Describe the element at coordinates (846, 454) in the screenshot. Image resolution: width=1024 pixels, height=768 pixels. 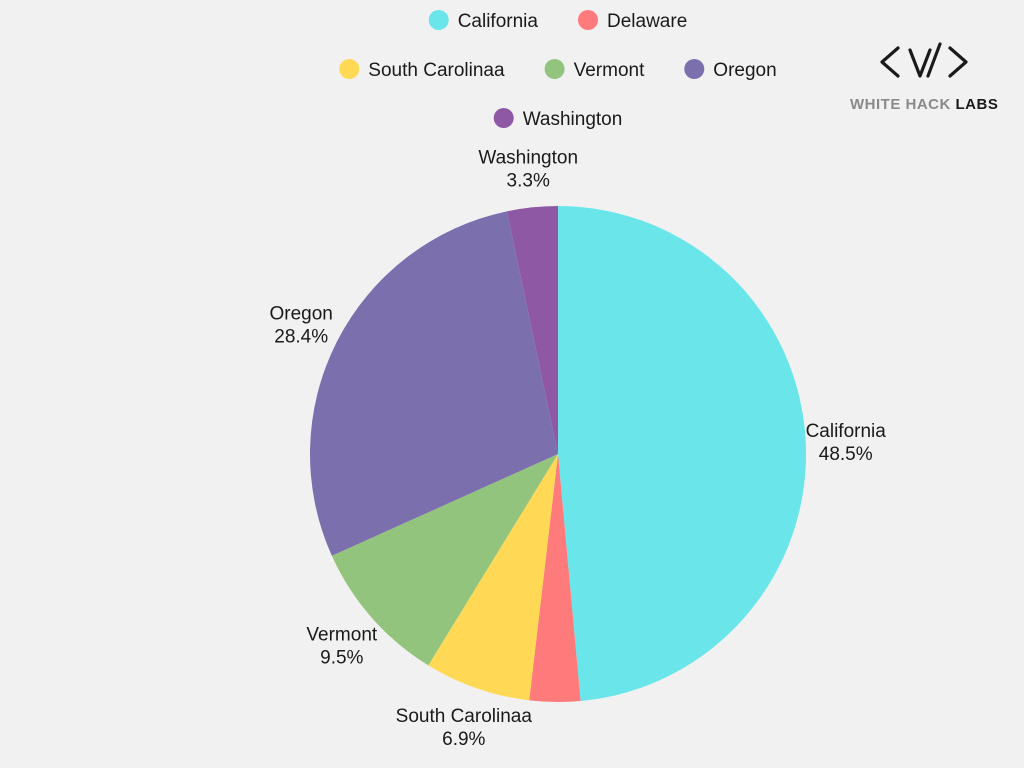
I see `slice-label-value: 48.5%` at that location.